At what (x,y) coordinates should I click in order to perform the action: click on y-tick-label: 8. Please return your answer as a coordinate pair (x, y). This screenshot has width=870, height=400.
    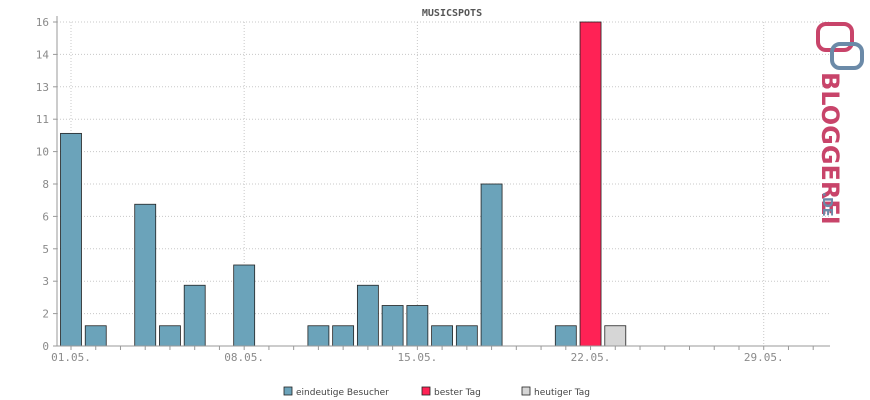
    Looking at the image, I should click on (45, 184).